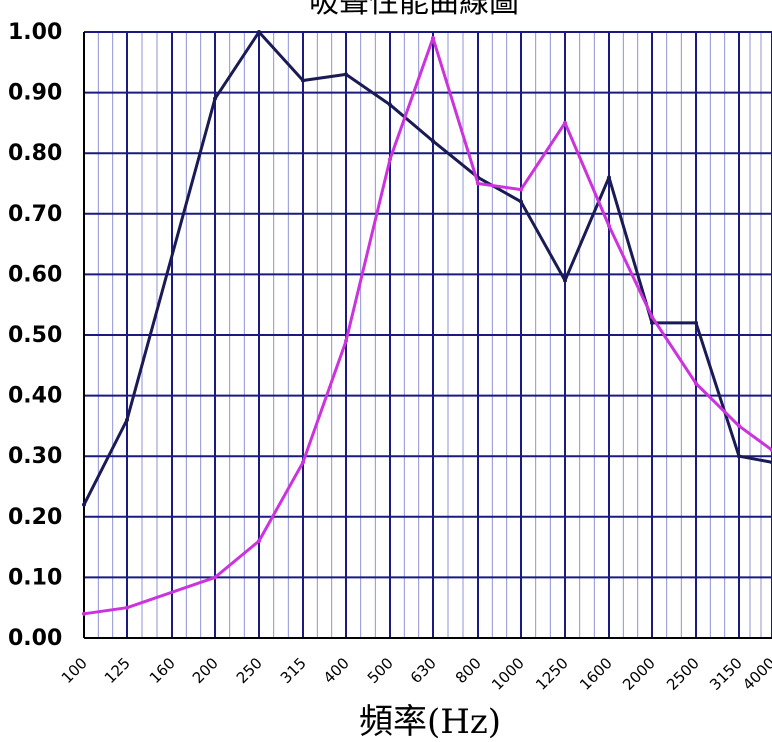  I want to click on chart-title: 吸聲性能曲線圖, so click(414, 10).